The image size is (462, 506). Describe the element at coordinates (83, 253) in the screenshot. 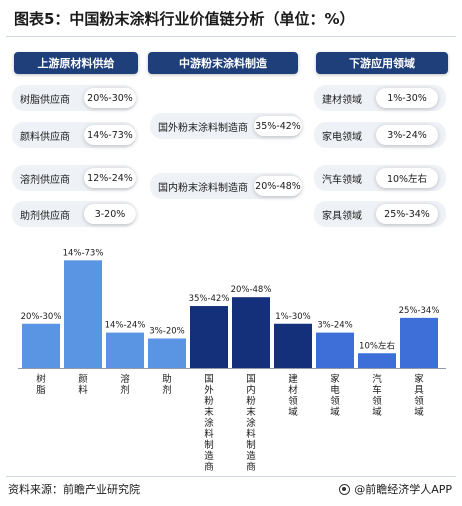

I see `data-label-1: 14%-73%` at that location.